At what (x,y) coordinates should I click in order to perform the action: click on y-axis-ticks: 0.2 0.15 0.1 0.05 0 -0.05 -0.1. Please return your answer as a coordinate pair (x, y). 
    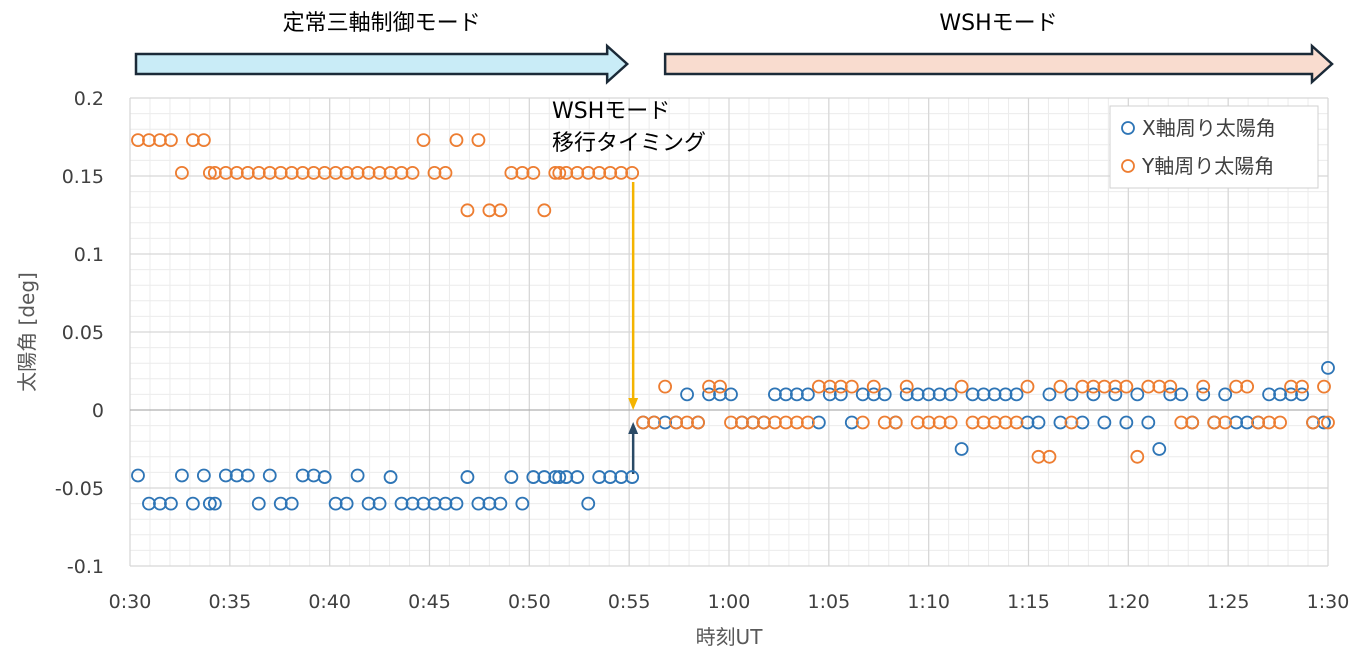
    Looking at the image, I should click on (79, 333).